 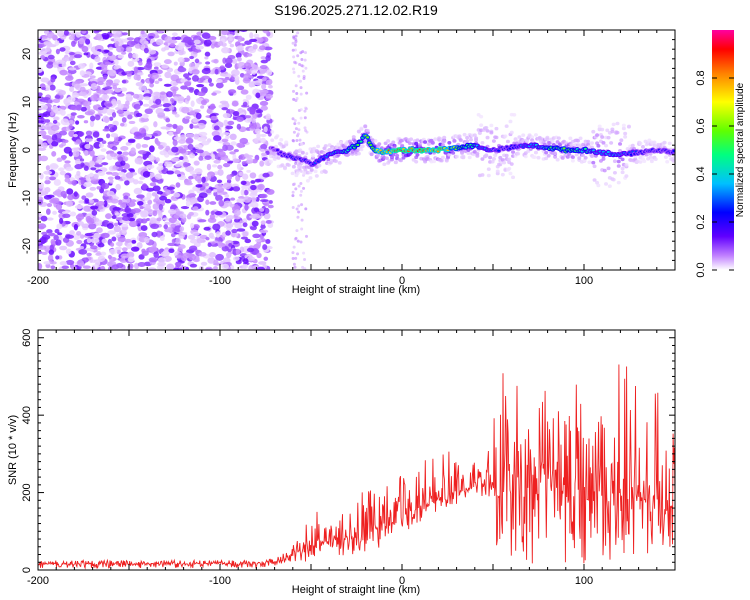 What do you see at coordinates (356, 10) in the screenshot?
I see `figure-title: S196.2025.271.12.02.R19` at bounding box center [356, 10].